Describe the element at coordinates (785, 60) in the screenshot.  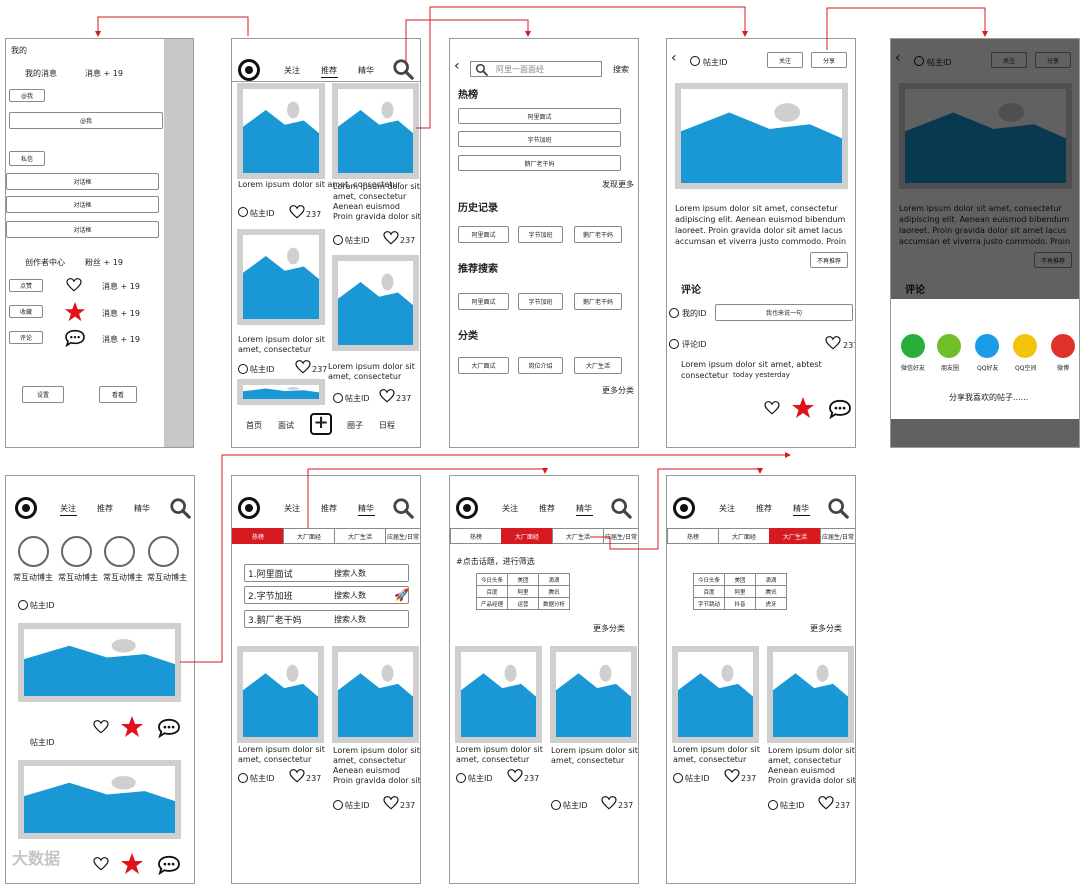
I see `follow-button: 关注` at that location.